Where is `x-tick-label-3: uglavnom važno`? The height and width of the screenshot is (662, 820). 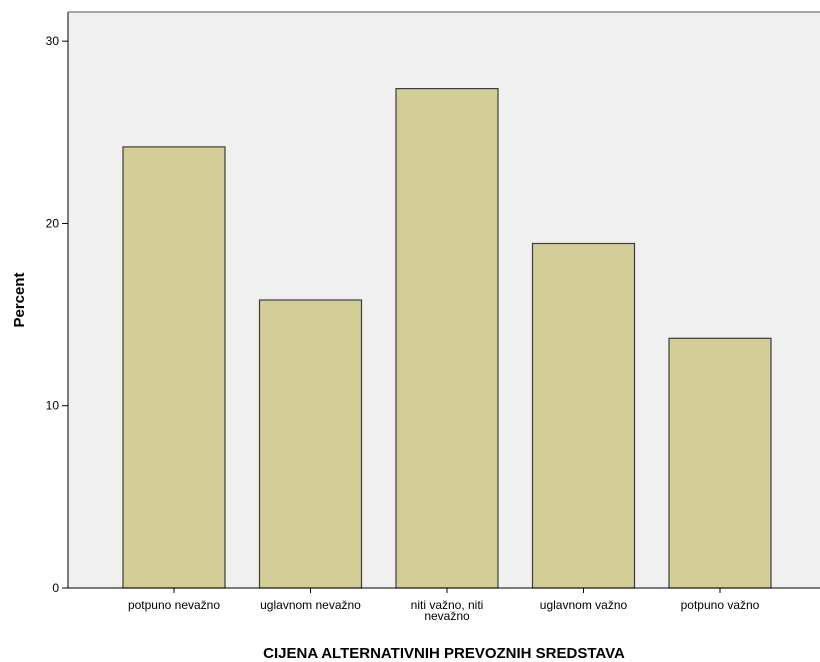 x-tick-label-3: uglavnom važno is located at coordinates (584, 605).